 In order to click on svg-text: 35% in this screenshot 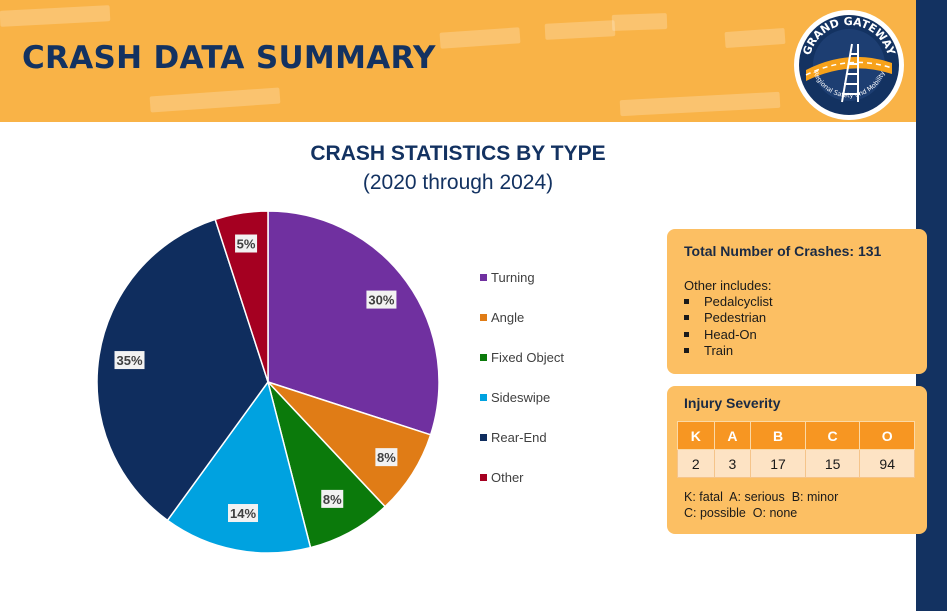, I will do `click(129, 360)`.